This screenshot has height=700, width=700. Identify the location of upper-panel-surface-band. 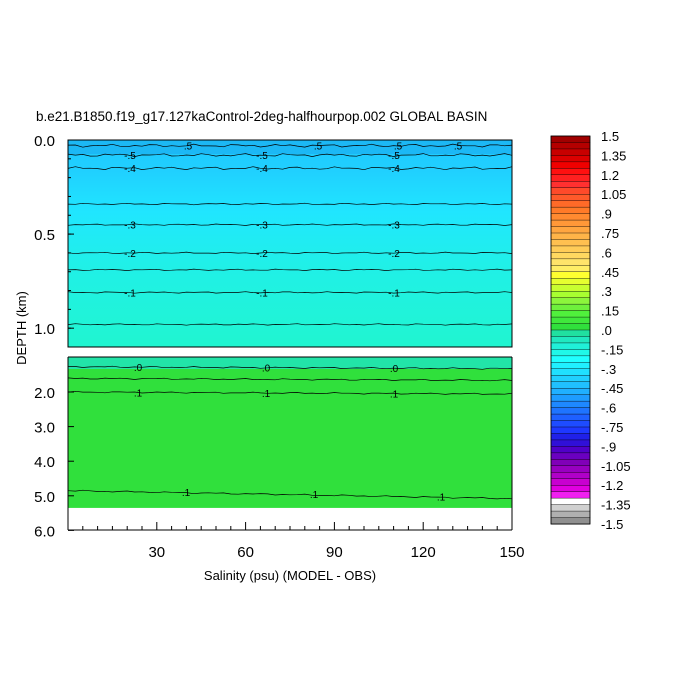
(290, 147).